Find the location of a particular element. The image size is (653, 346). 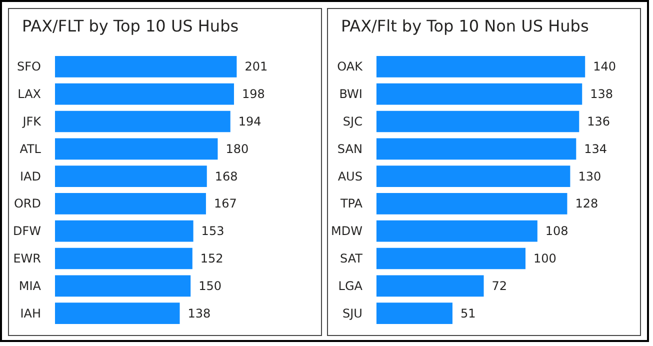

y-tick-label: ORD is located at coordinates (27, 203).